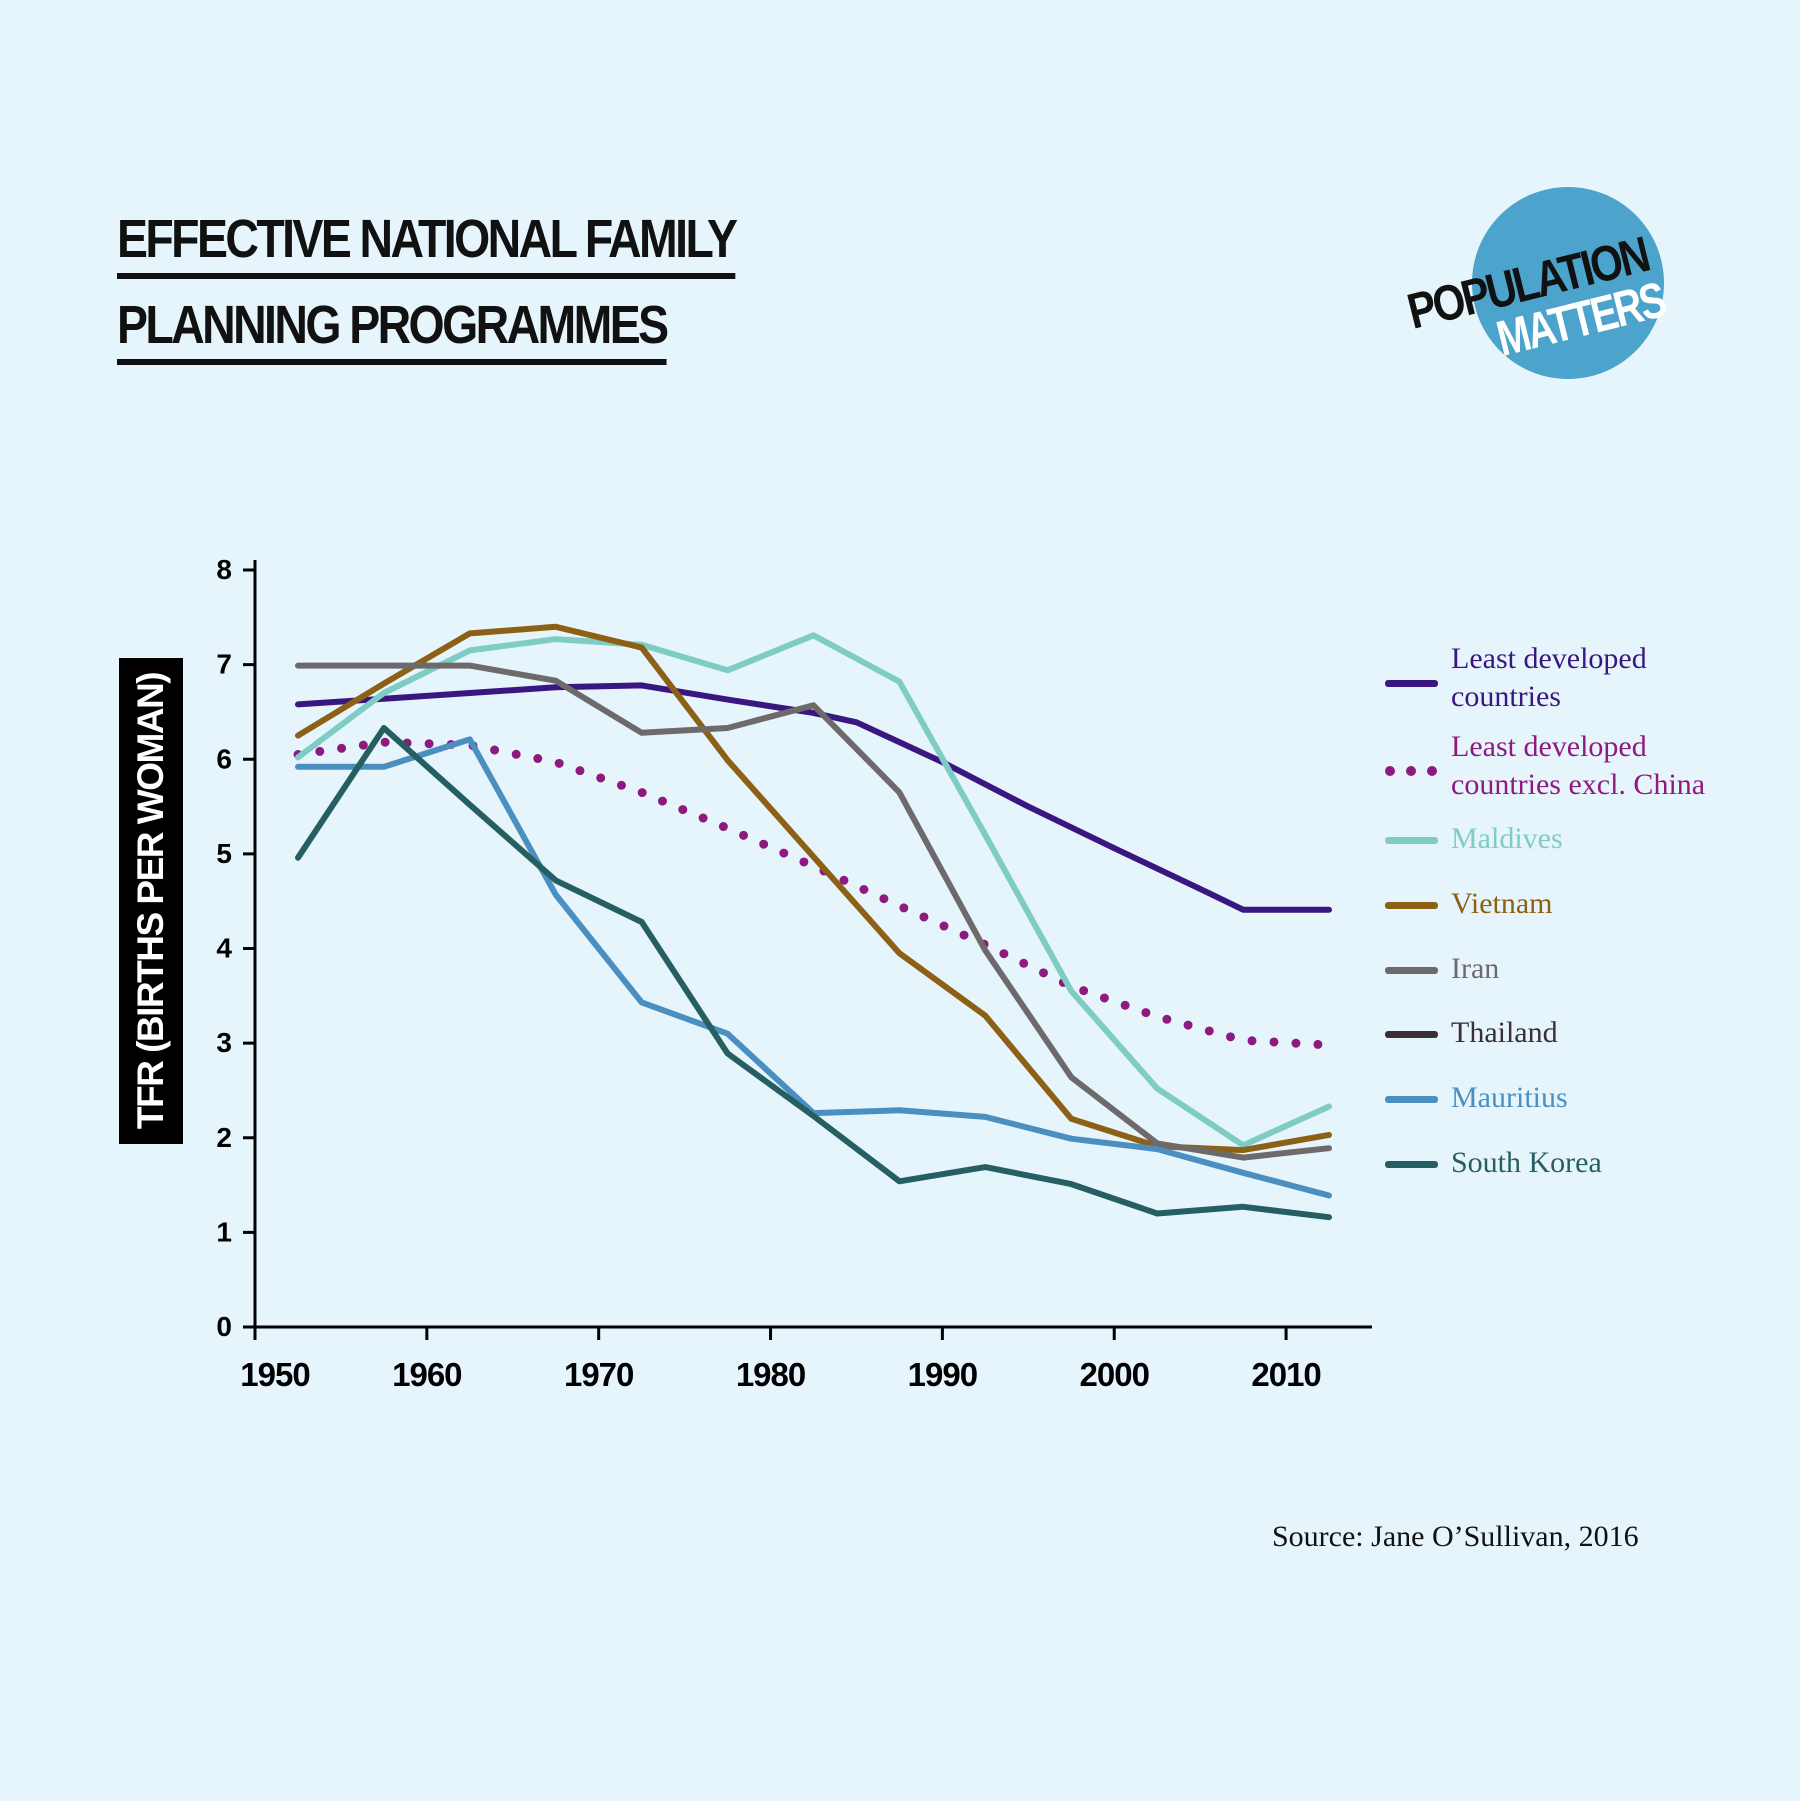 This screenshot has width=1800, height=1801. I want to click on y-tick-label: 2, so click(224, 1137).